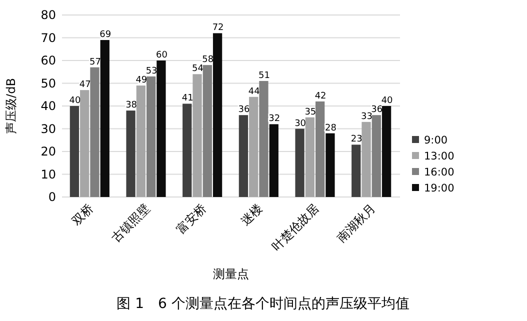 The width and height of the screenshot is (527, 321). What do you see at coordinates (106, 35) in the screenshot?
I see `data-label: 69` at bounding box center [106, 35].